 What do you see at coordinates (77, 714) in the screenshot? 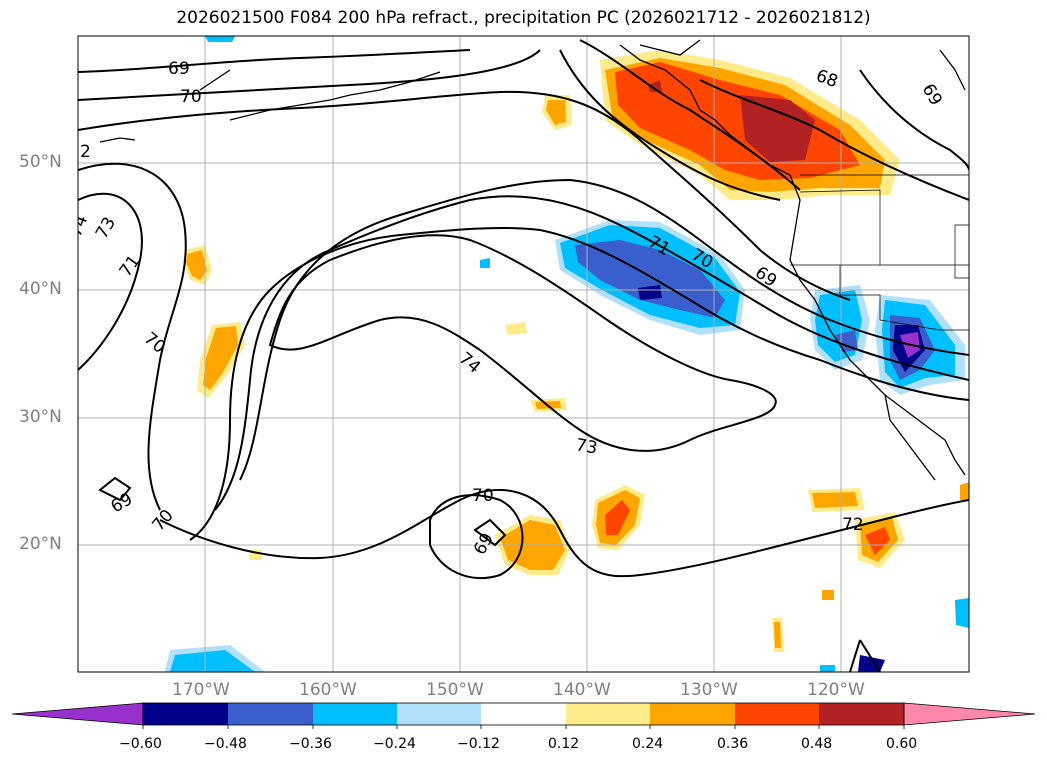
I see `colorbar-extend-low` at bounding box center [77, 714].